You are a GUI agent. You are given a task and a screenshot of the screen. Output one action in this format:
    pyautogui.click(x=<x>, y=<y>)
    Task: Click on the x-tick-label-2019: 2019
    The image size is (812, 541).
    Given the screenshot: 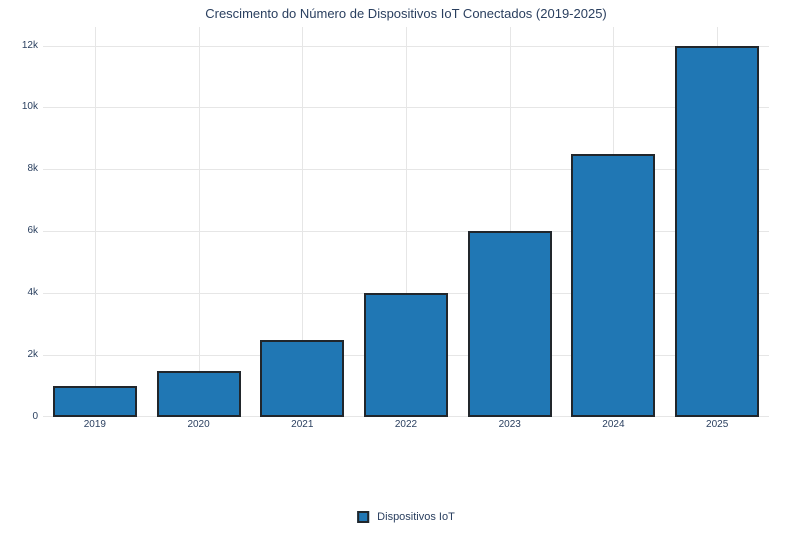 What is the action you would take?
    pyautogui.click(x=94, y=424)
    